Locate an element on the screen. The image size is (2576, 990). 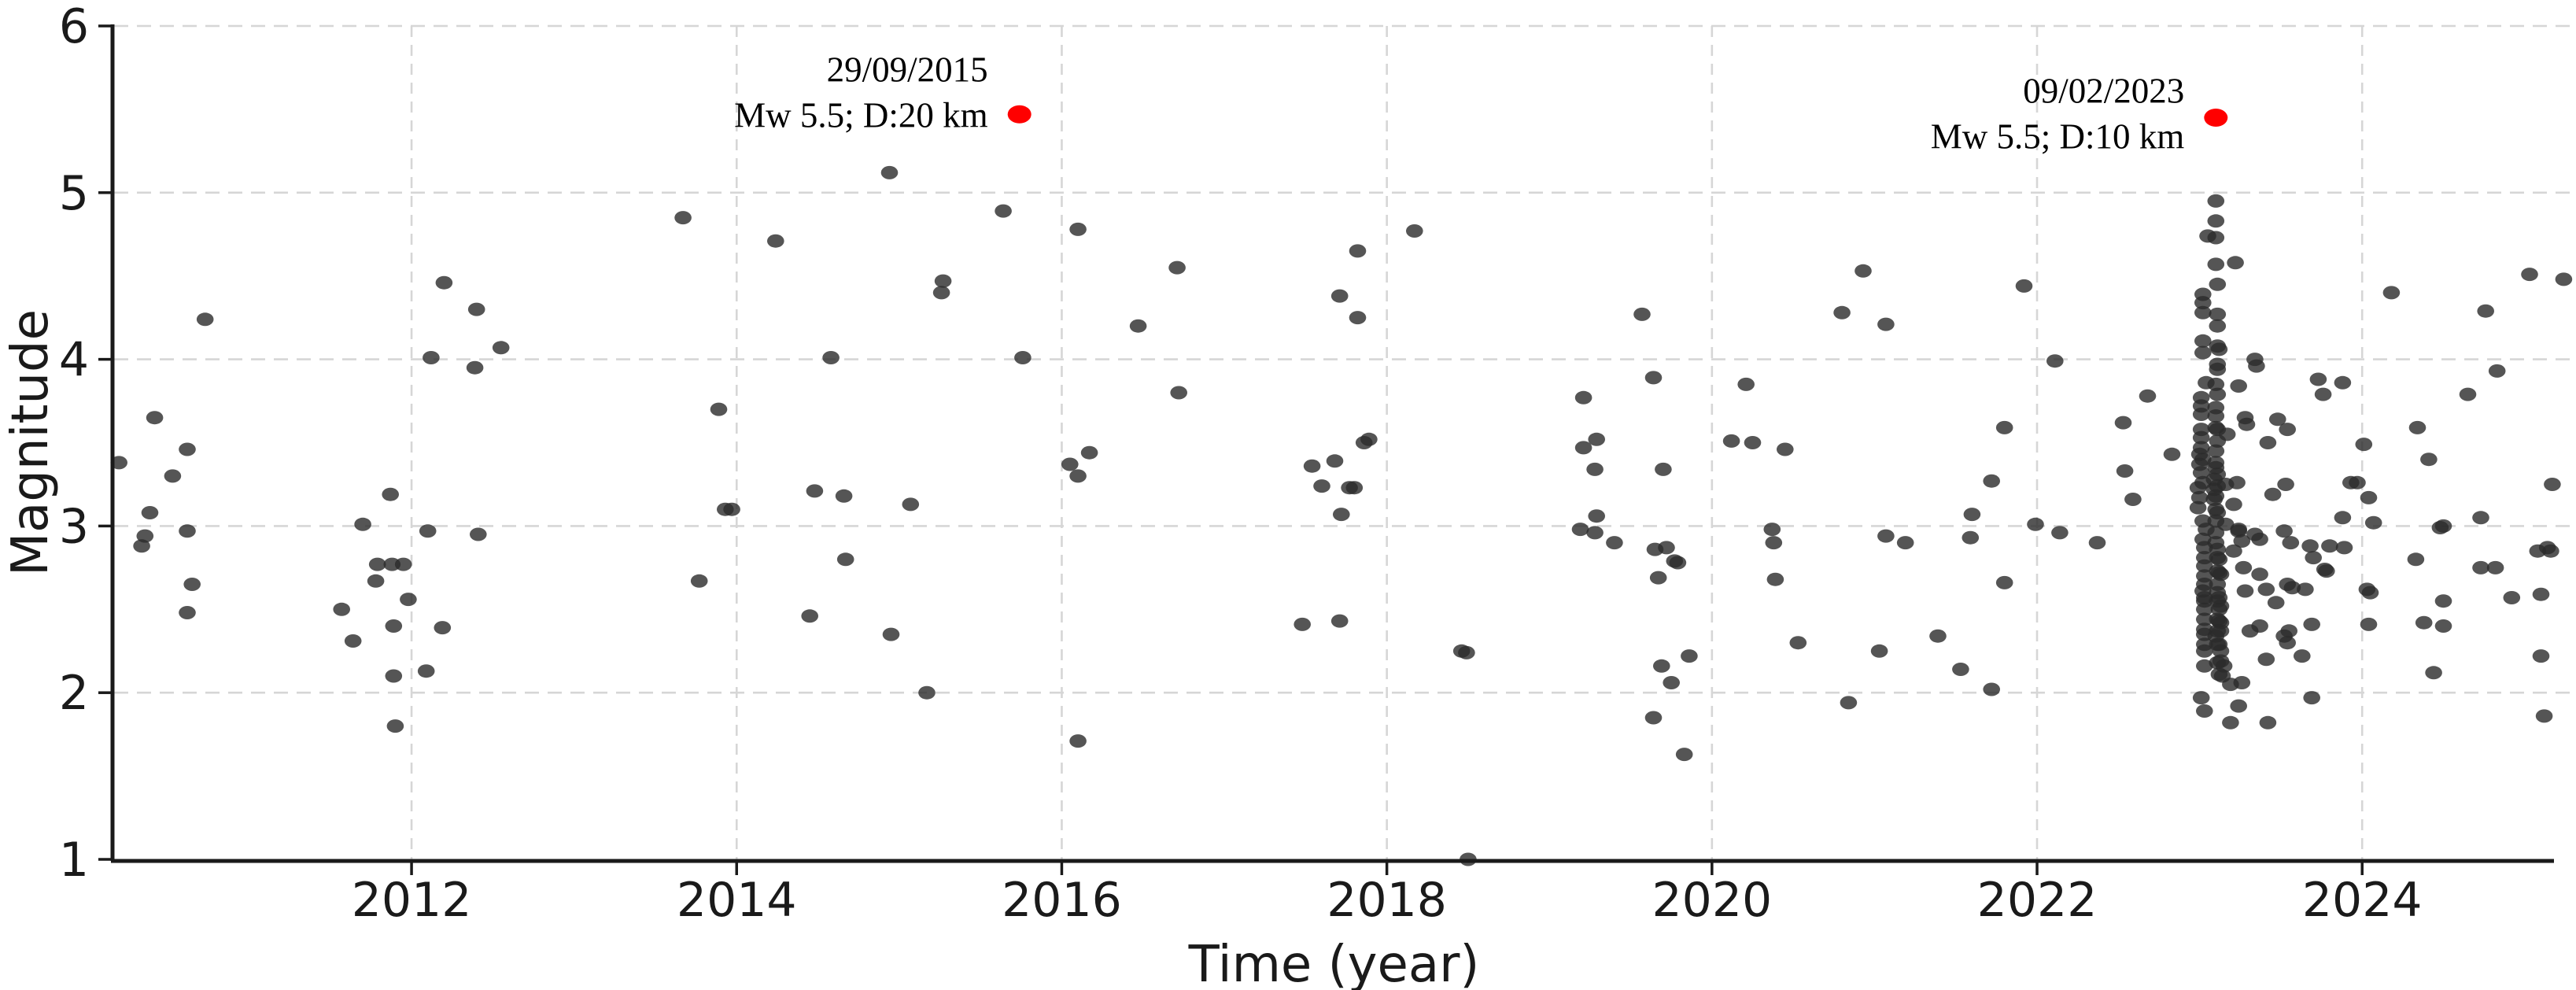
x-axis-label: Time (year) is located at coordinates (1334, 963).